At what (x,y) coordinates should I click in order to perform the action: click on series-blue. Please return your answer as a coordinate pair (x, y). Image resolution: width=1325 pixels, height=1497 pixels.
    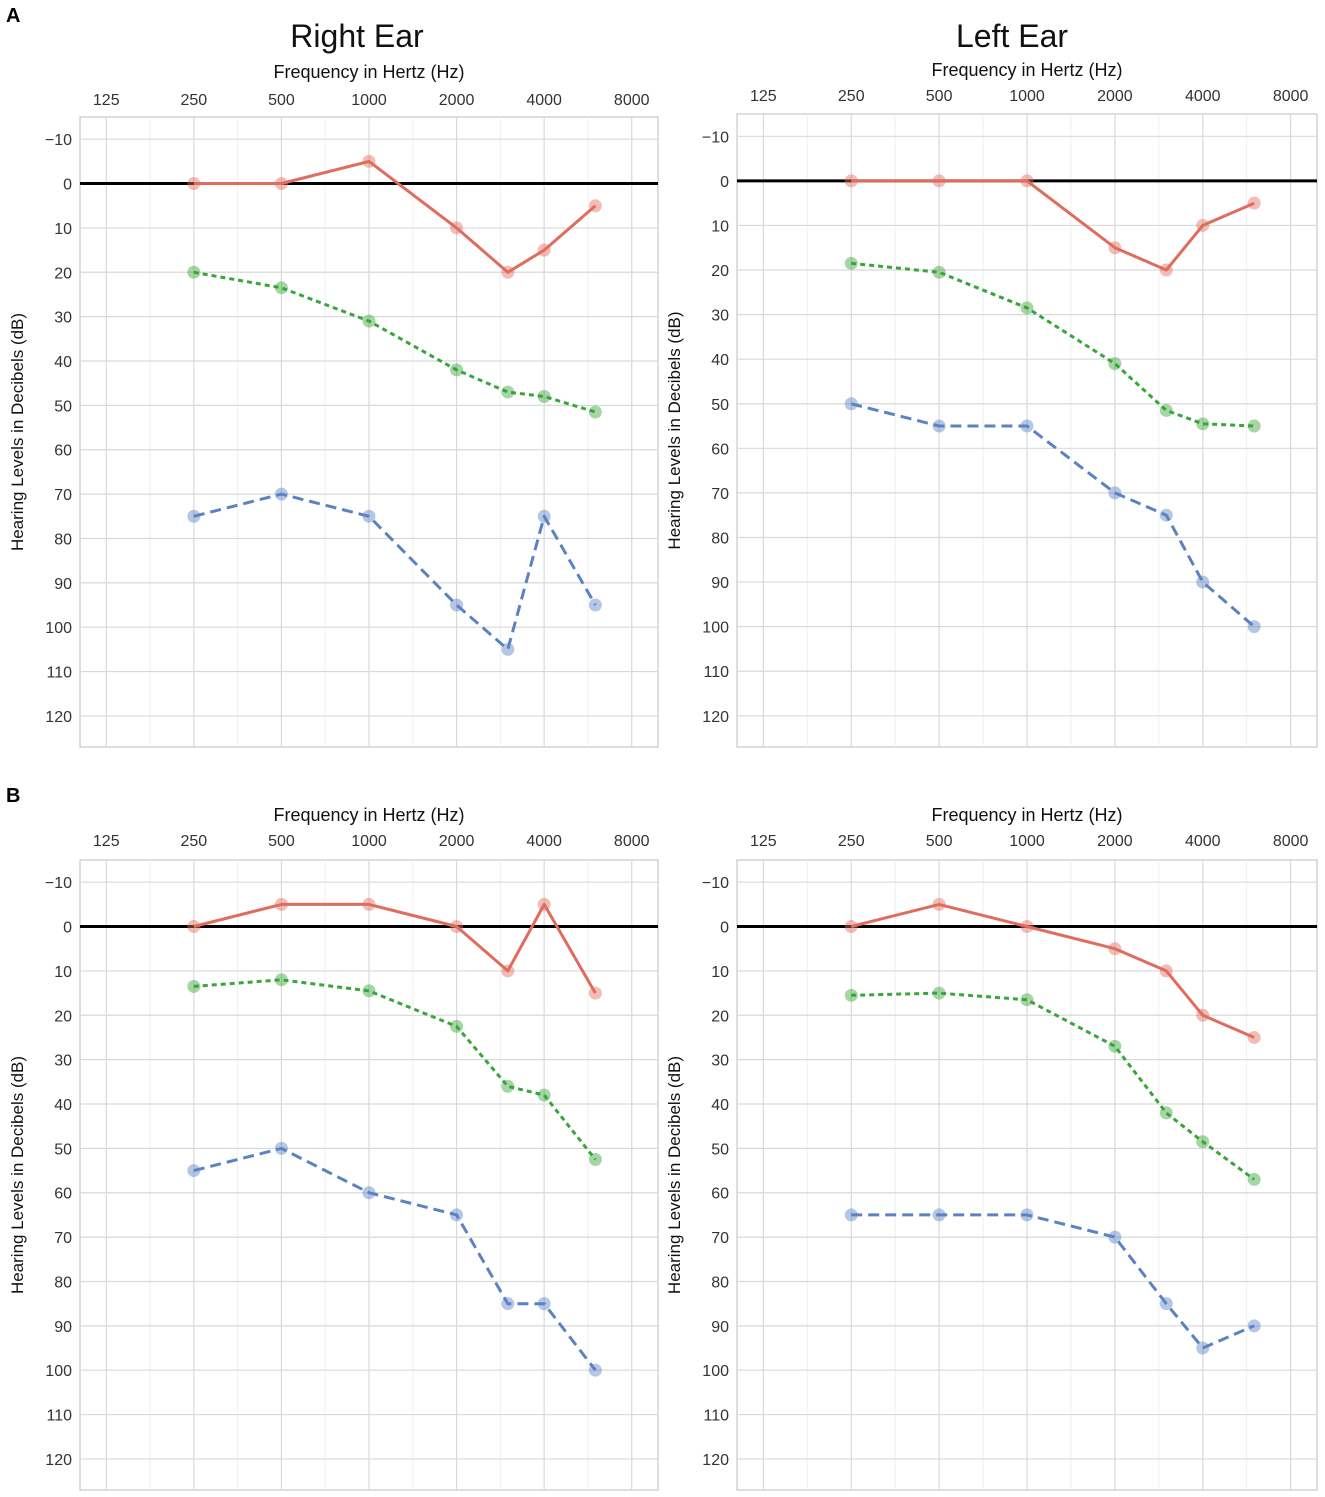
    Looking at the image, I should click on (394, 1259).